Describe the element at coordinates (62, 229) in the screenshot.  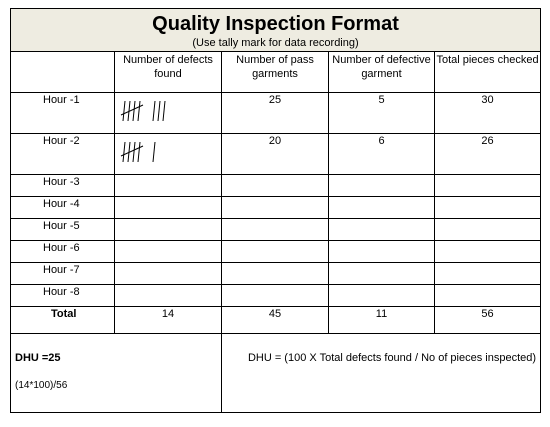
I see `hour-label: Hour -5` at that location.